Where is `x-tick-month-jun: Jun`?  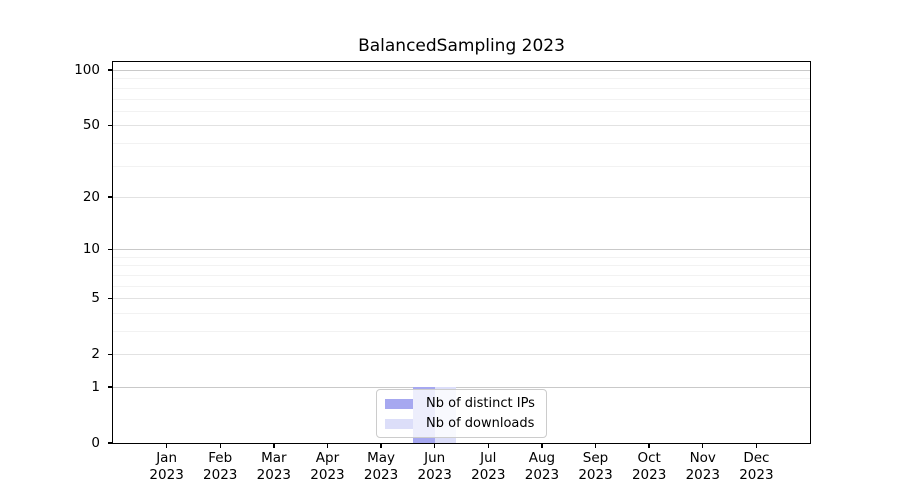 x-tick-month-jun: Jun is located at coordinates (435, 458).